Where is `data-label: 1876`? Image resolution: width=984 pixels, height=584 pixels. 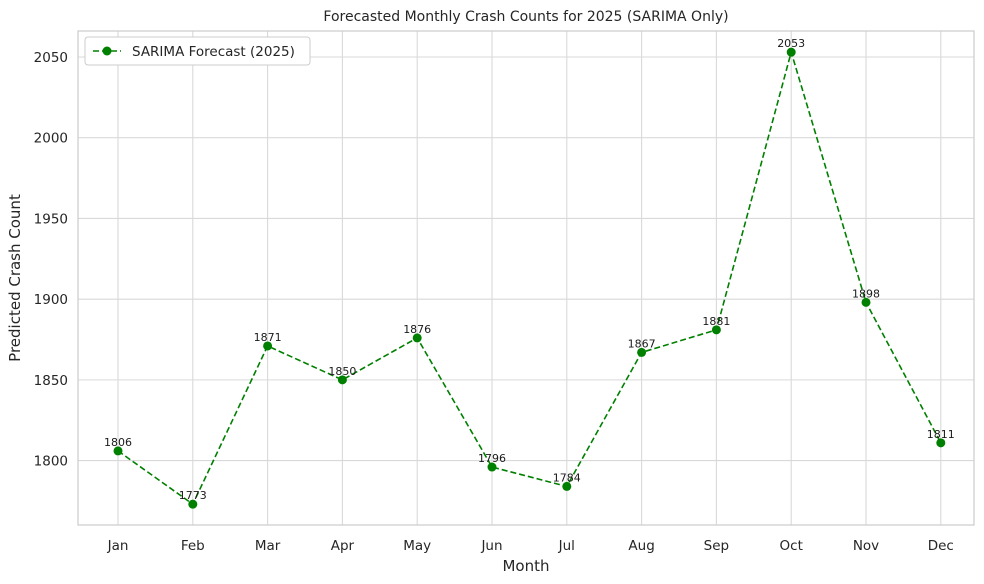 data-label: 1876 is located at coordinates (417, 329).